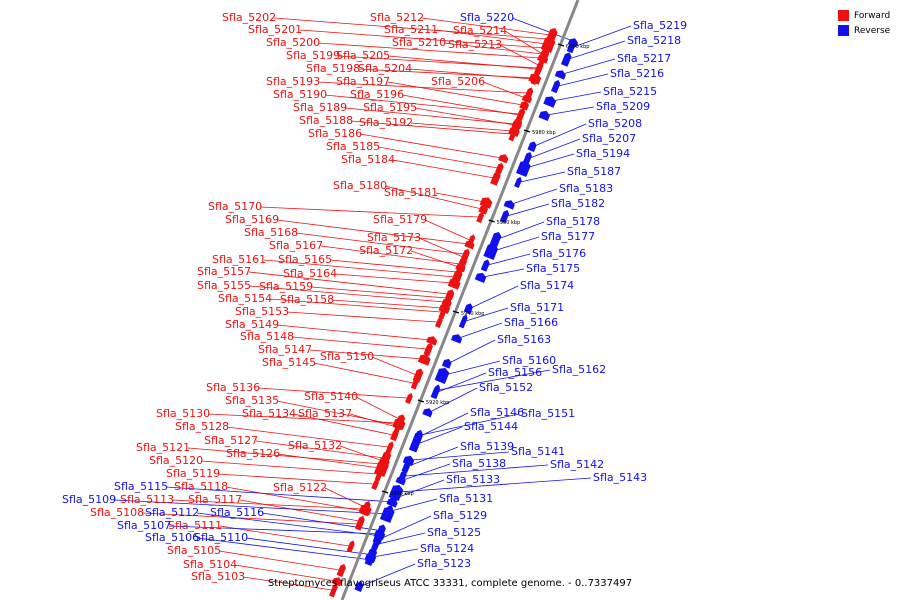  Describe the element at coordinates (568, 236) in the screenshot. I see `gene-label-sfla-5177: Sfla_5177` at that location.